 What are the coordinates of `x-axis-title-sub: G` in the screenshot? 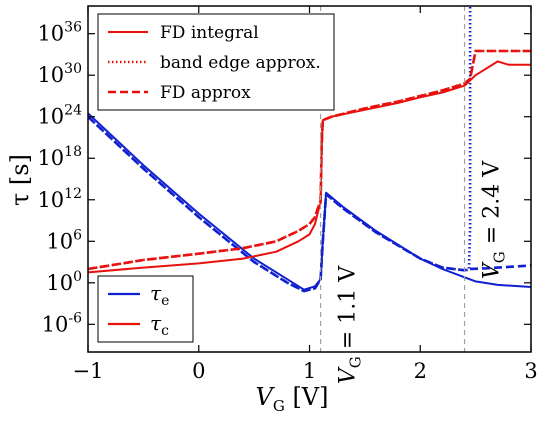 It's located at (279, 406).